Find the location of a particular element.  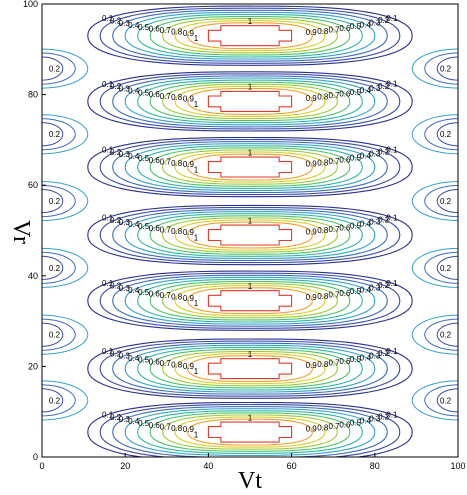

x-tick-label: 60 is located at coordinates (292, 466).